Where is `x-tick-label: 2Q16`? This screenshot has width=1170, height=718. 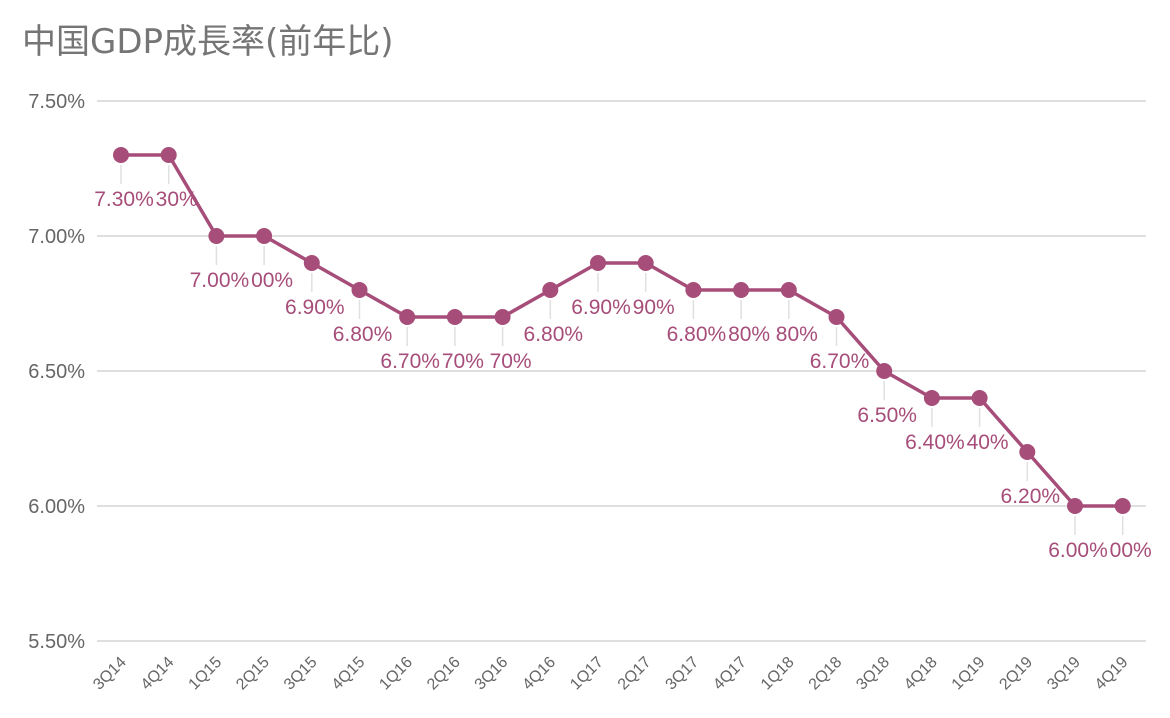
x-tick-label: 2Q16 is located at coordinates (444, 674).